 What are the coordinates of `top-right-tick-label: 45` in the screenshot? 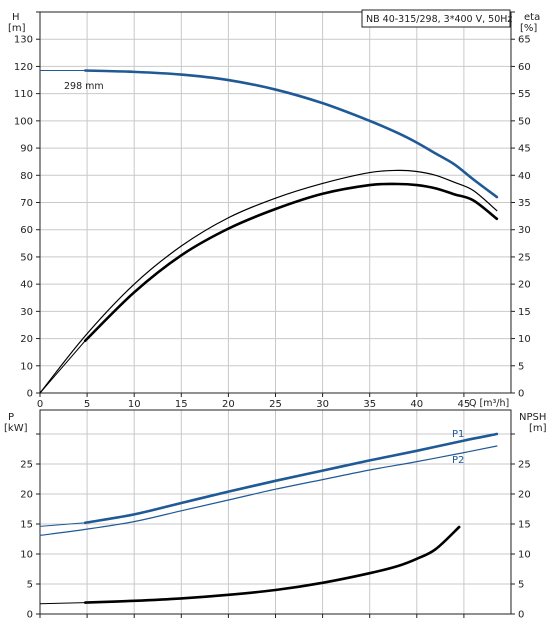 It's located at (524, 149).